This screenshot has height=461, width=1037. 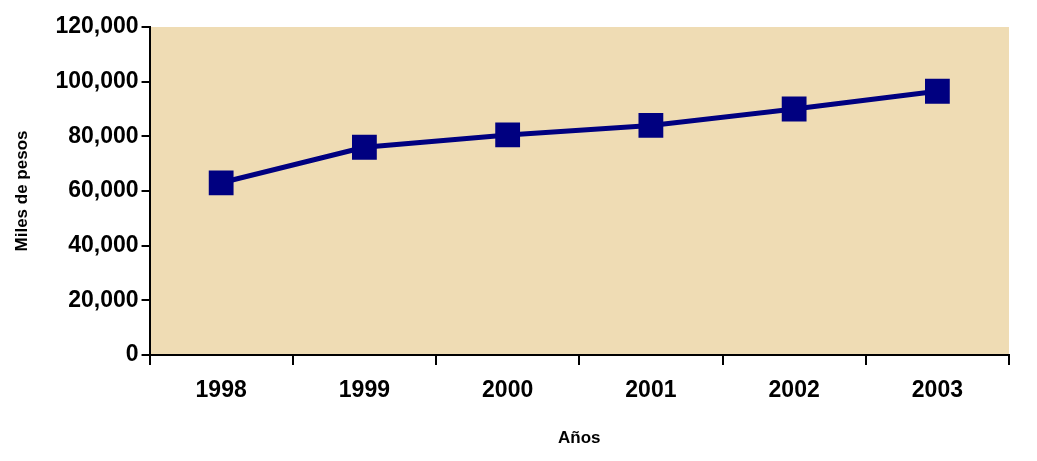 I want to click on y-tick-label: 60,000, so click(x=103, y=189).